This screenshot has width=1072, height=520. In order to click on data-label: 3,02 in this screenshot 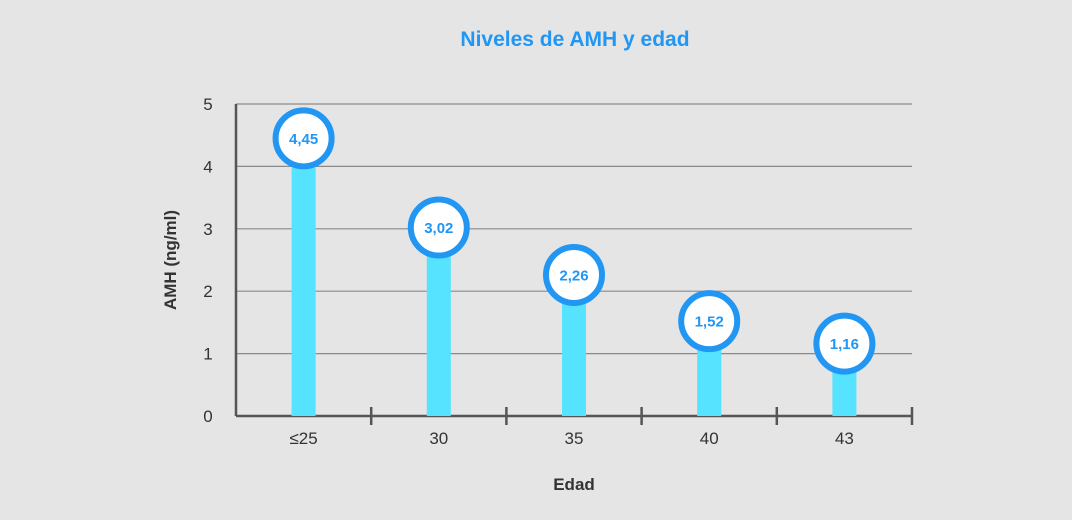, I will do `click(438, 228)`.